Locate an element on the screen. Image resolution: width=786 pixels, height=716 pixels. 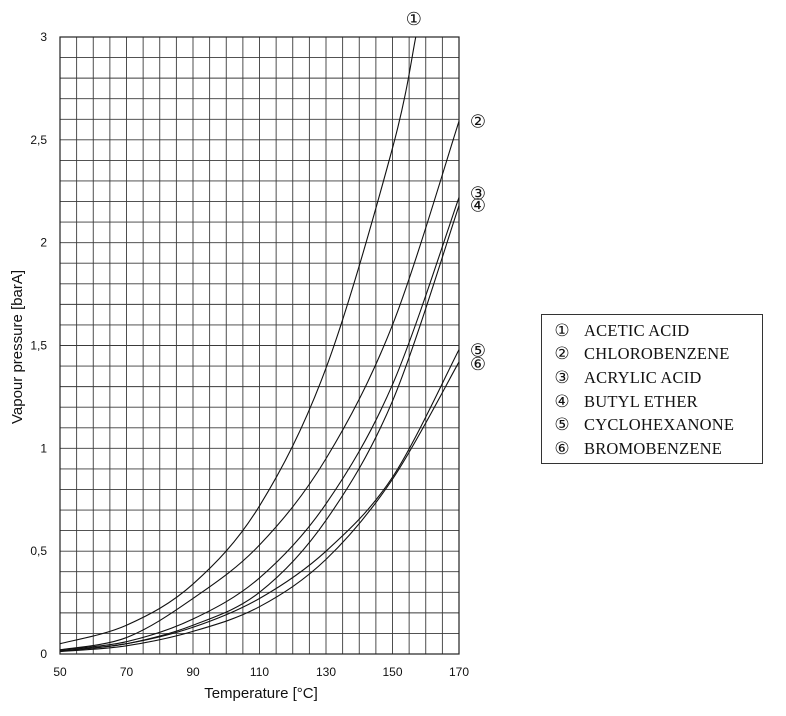
series-end-marker: ① is located at coordinates (414, 19).